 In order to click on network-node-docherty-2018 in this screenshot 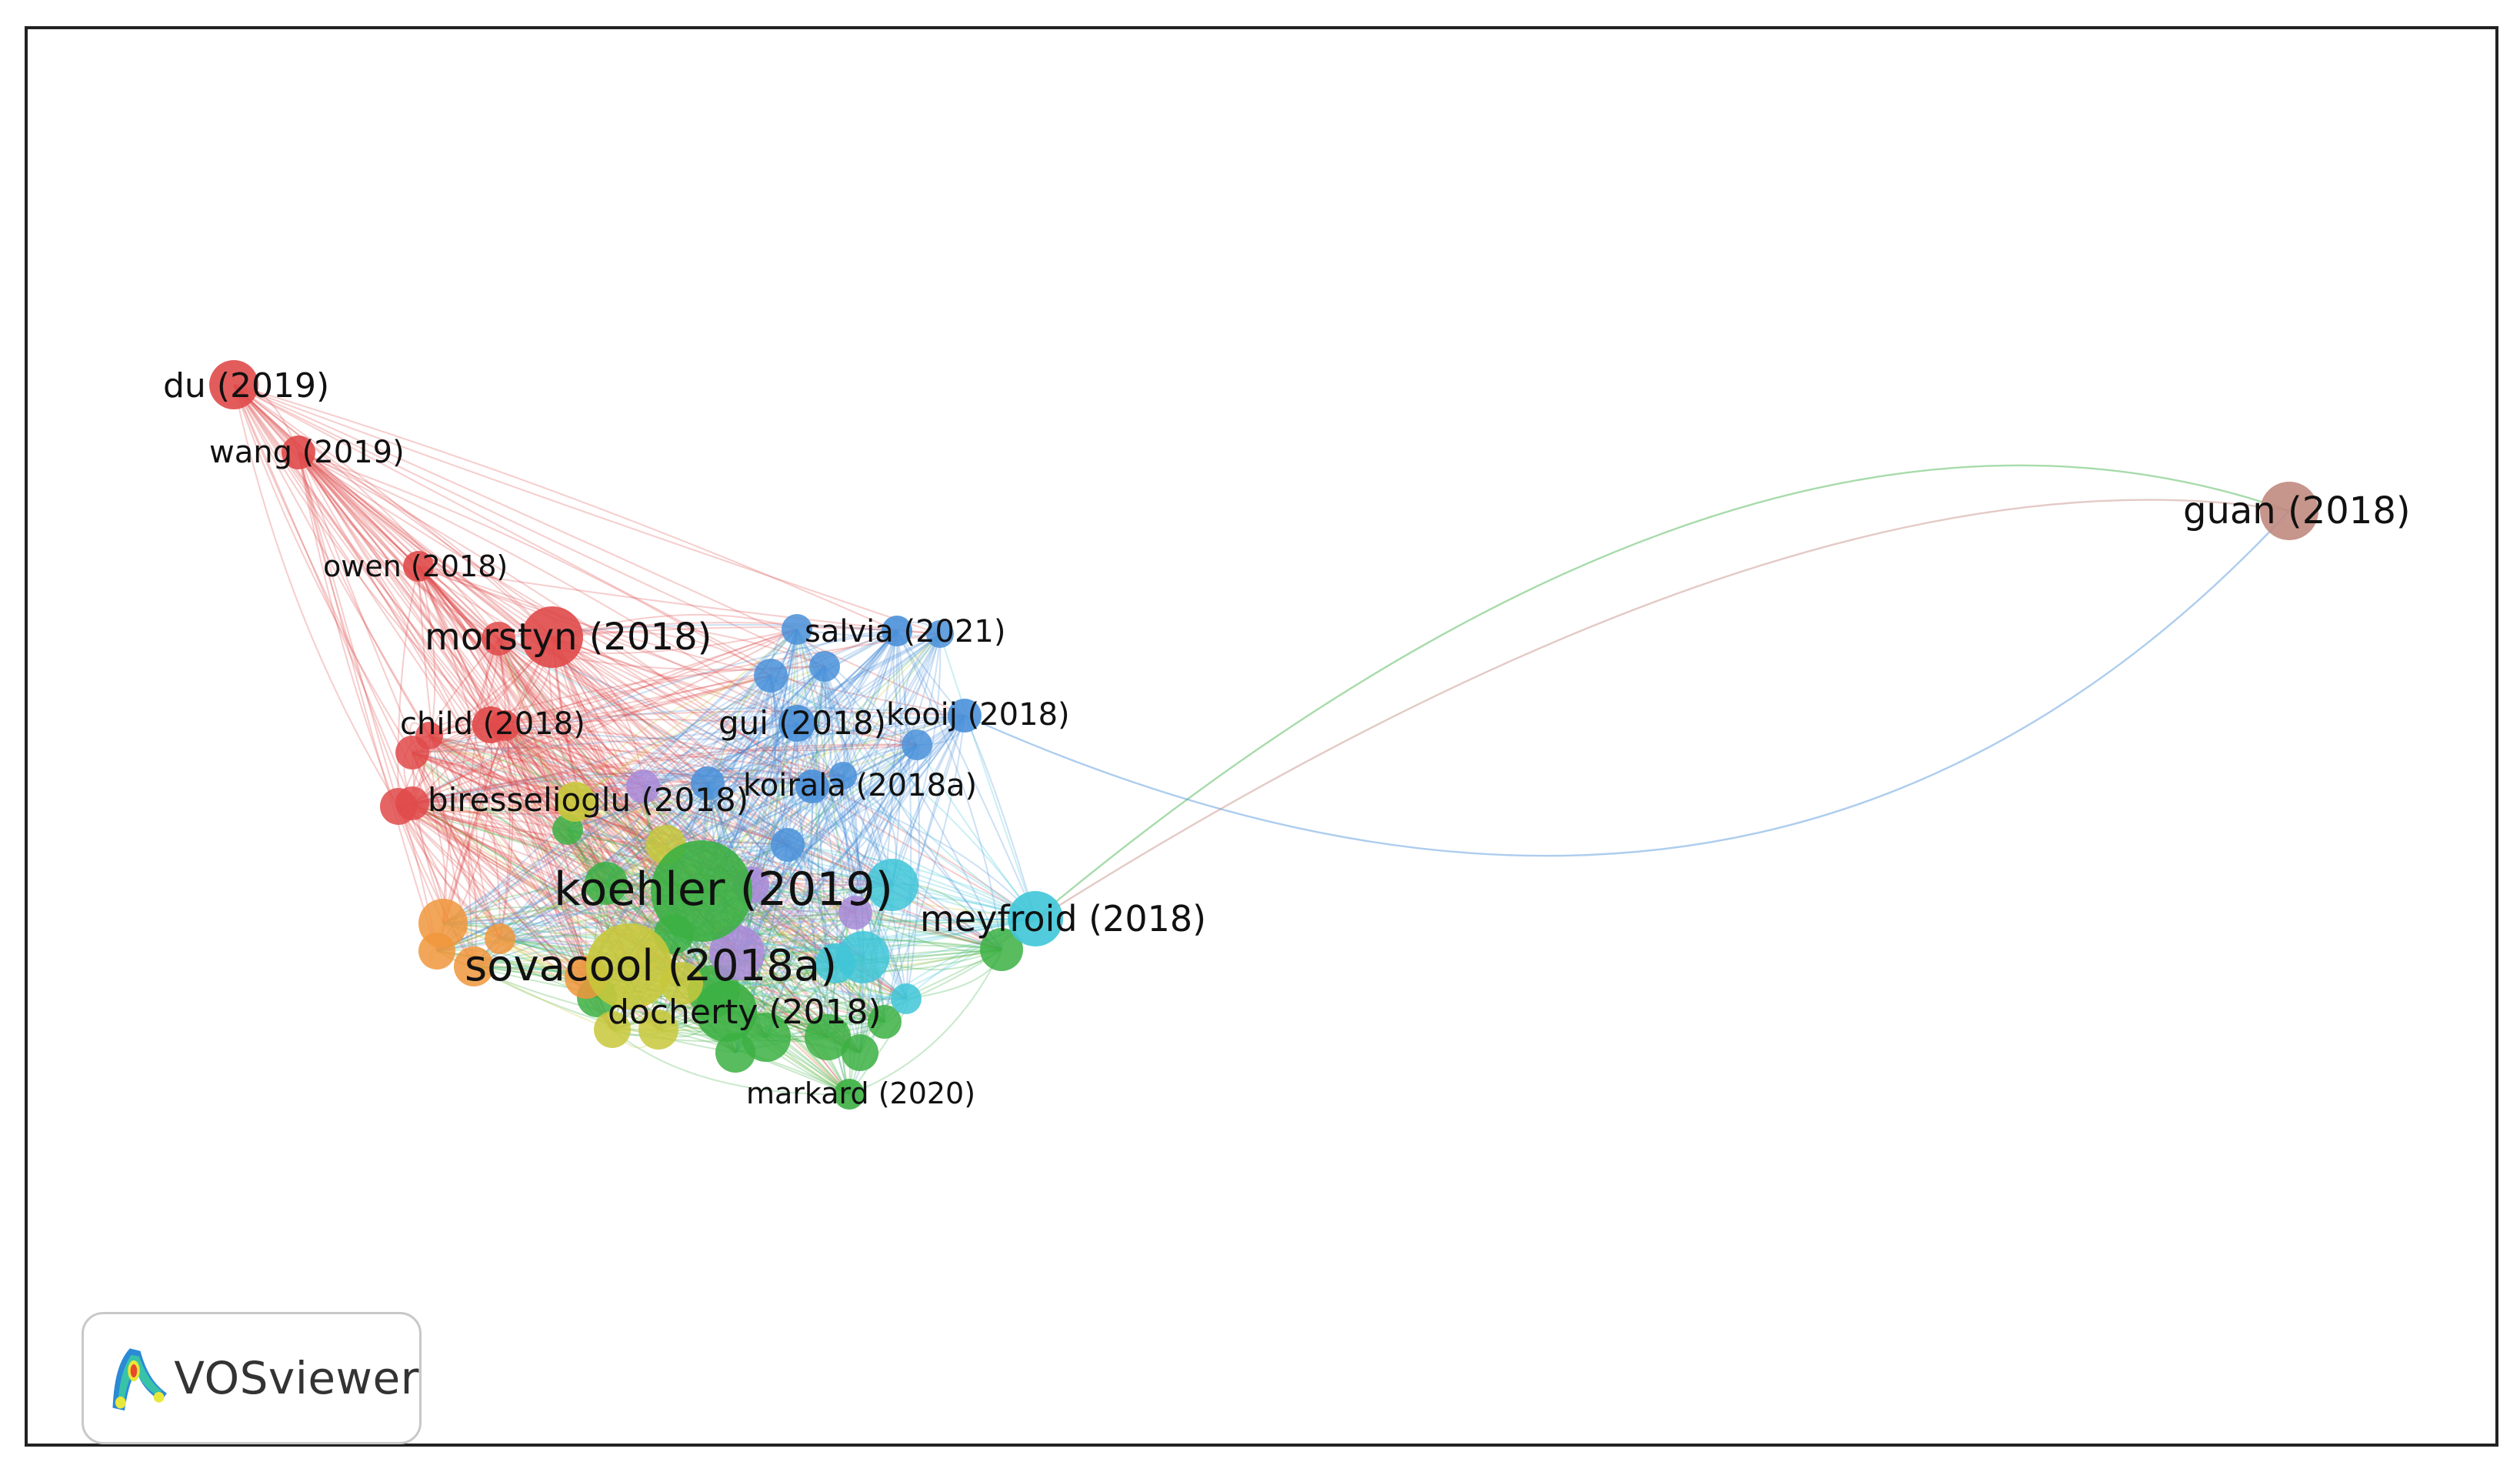, I will do `click(726, 1011)`.